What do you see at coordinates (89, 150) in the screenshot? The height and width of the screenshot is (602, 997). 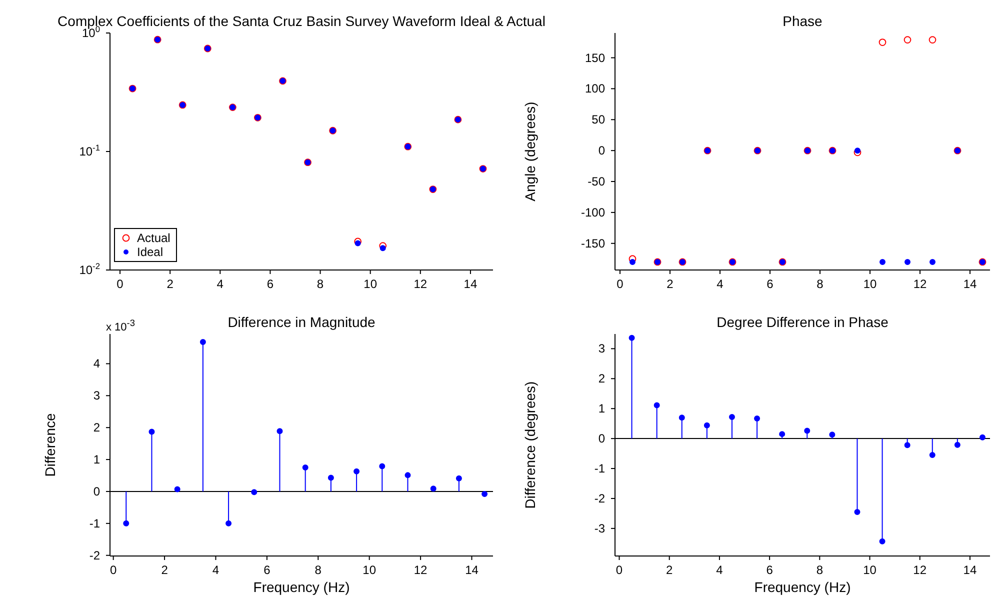 I see `y-tick-label: 10$^{-1}$` at bounding box center [89, 150].